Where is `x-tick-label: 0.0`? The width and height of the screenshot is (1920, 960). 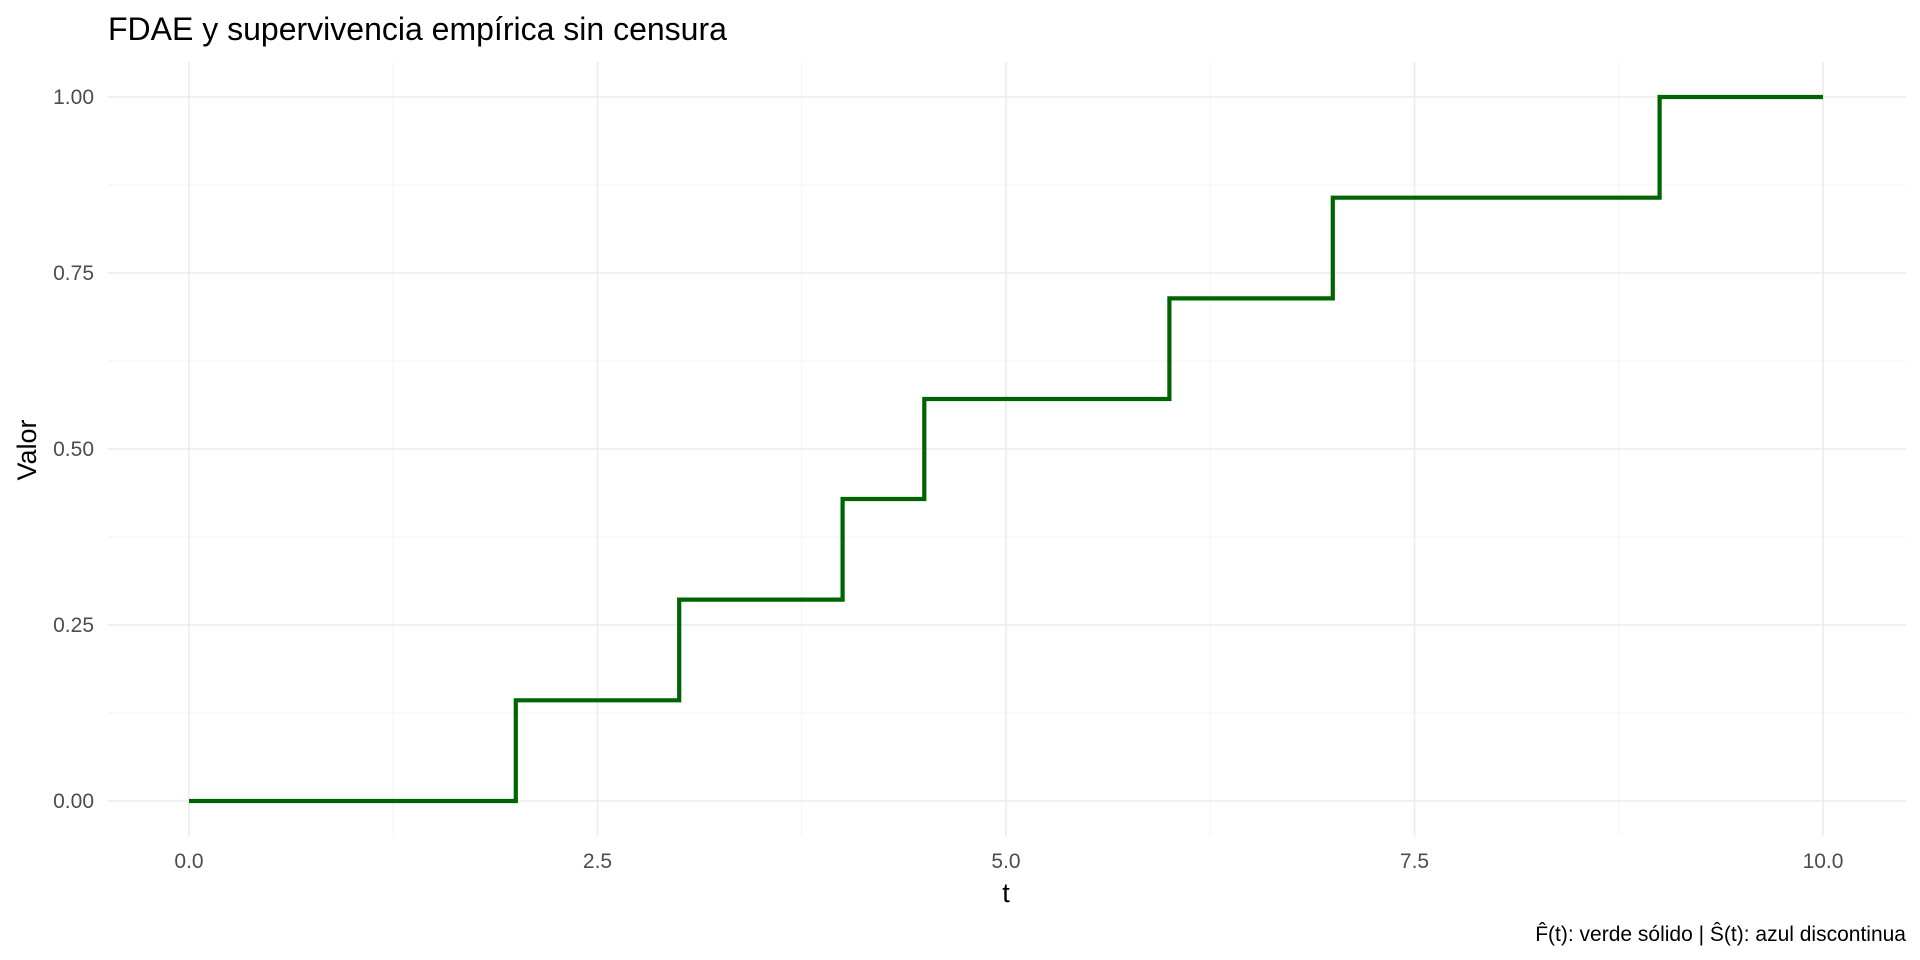 x-tick-label: 0.0 is located at coordinates (188, 861).